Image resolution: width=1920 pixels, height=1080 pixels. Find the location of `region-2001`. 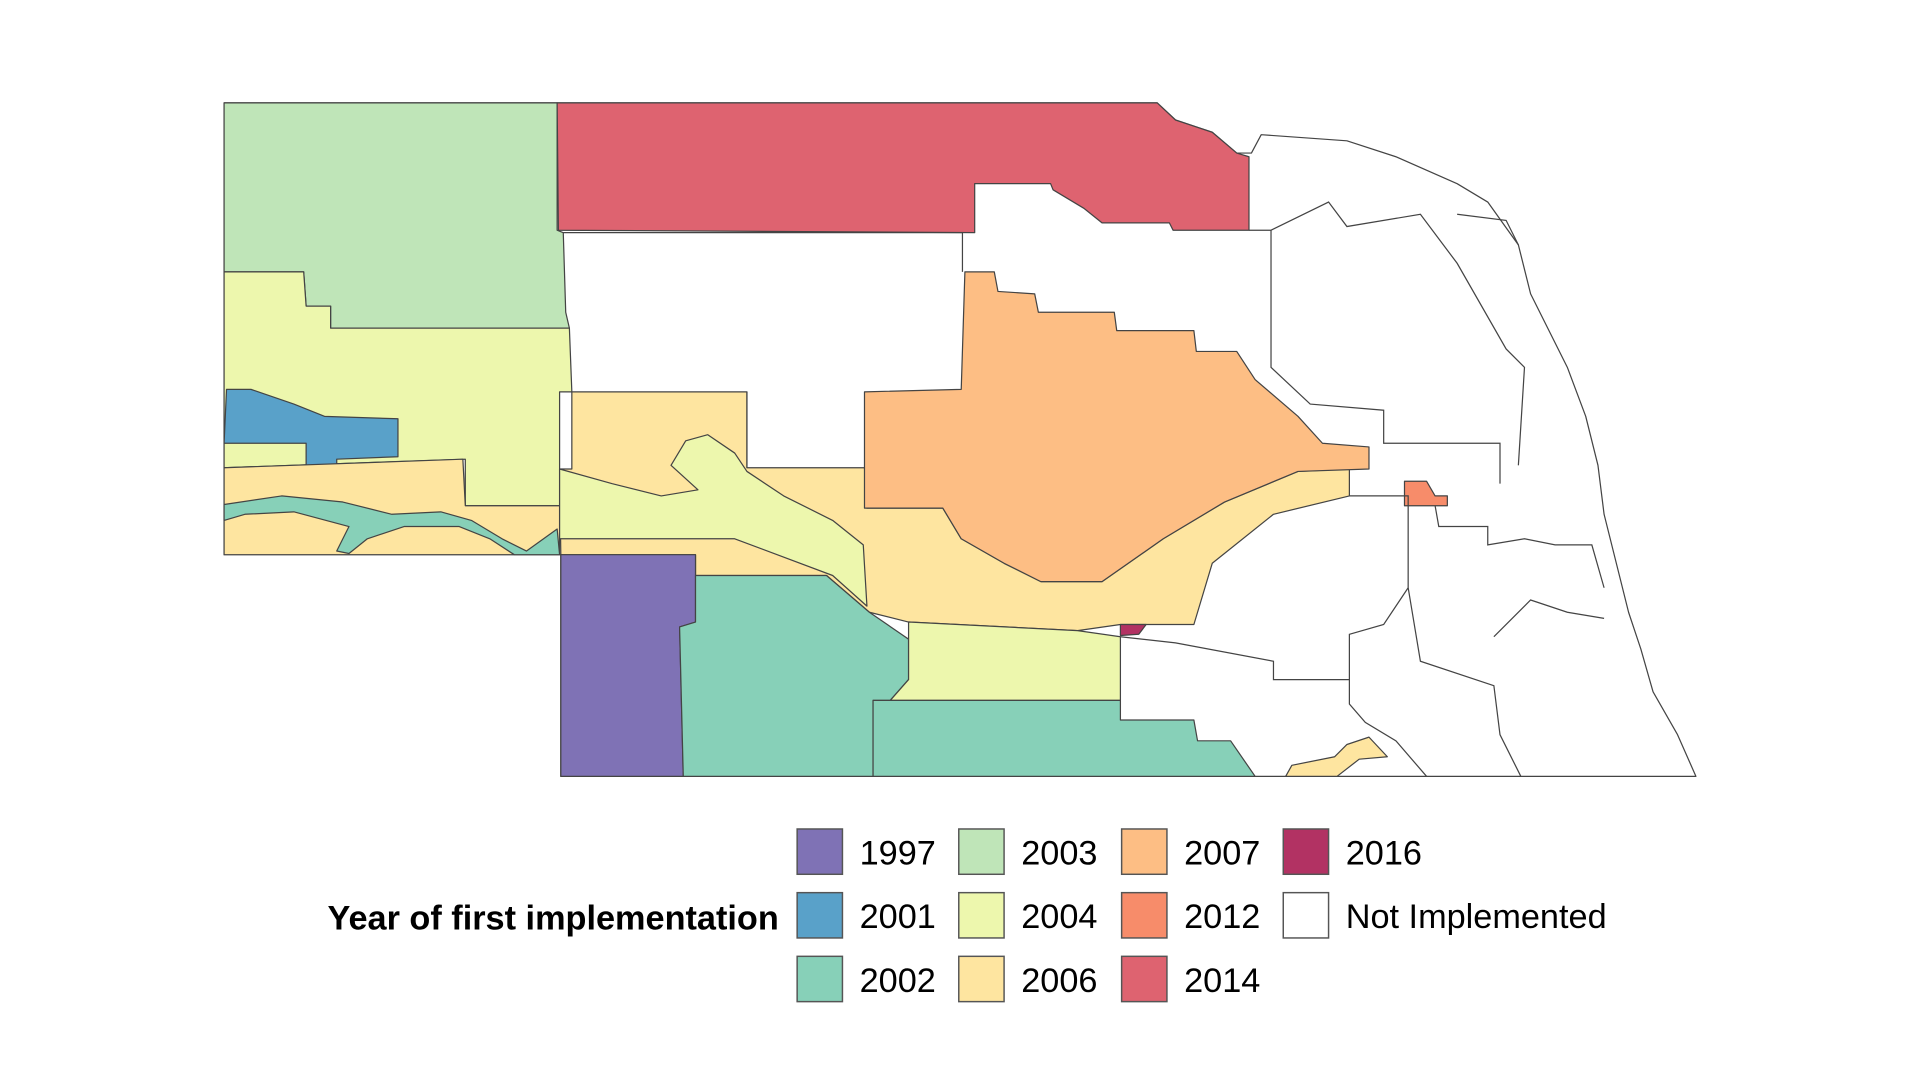

region-2001 is located at coordinates (311, 428).